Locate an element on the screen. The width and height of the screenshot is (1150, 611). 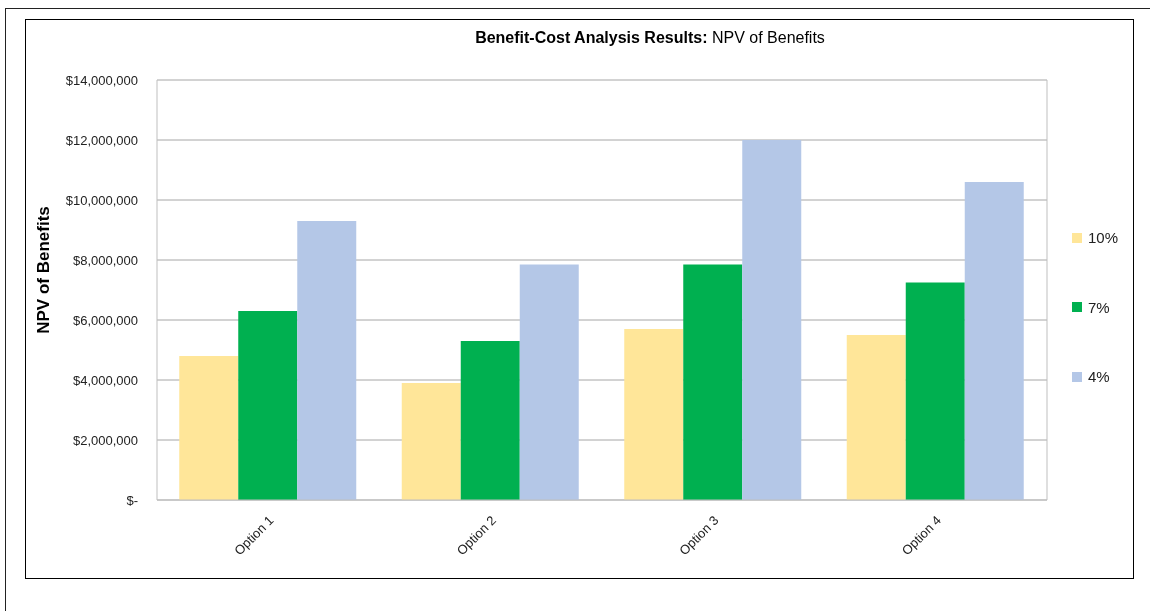
y-axis-title: NPV of Benefits is located at coordinates (44, 270).